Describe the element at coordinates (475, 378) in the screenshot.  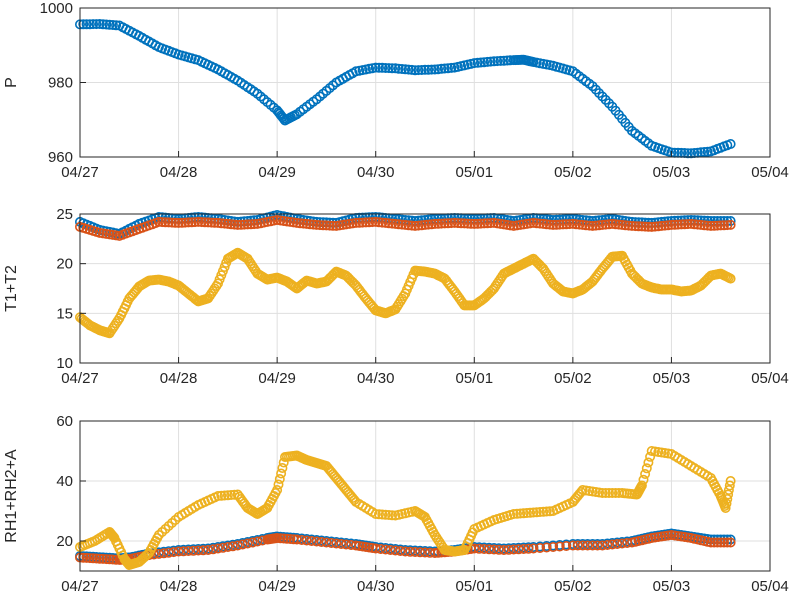
I see `x-tick-label: 05/01` at that location.